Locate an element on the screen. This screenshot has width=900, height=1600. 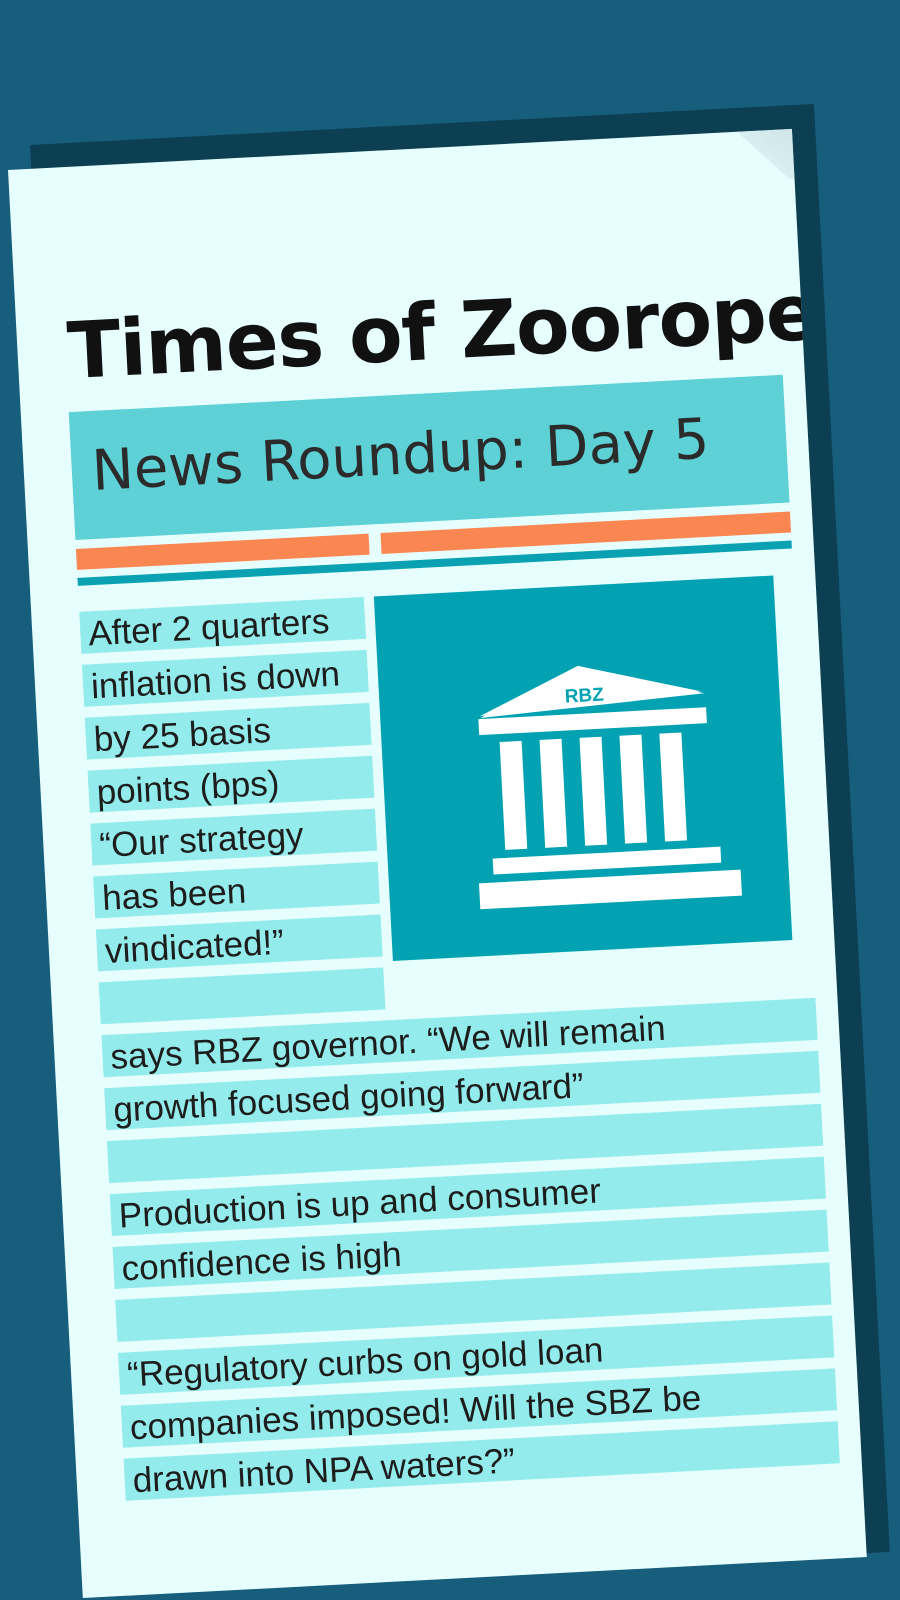
story-line: inflation is down is located at coordinates (225, 678).